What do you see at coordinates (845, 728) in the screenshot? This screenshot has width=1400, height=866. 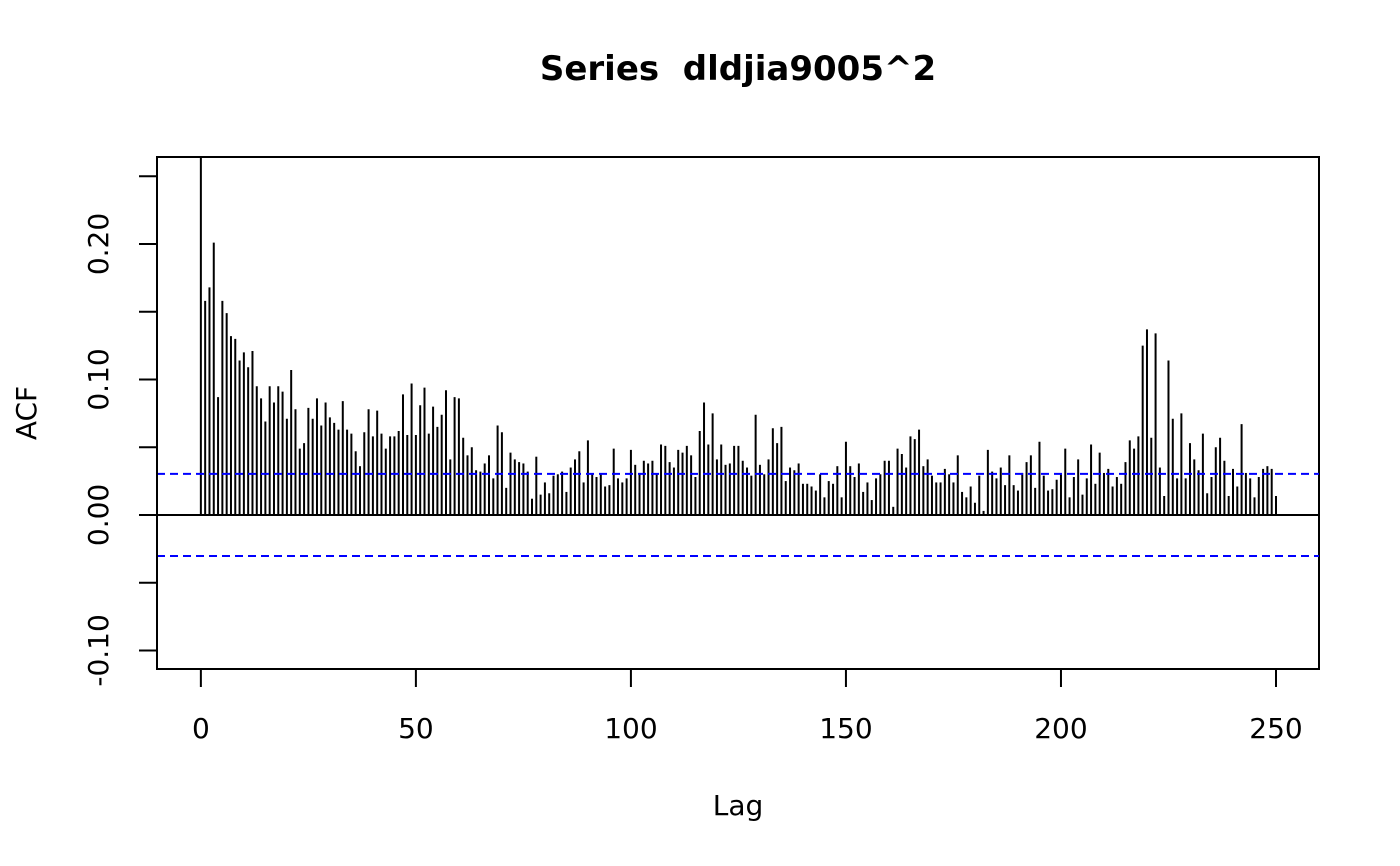 I see `x-tick-label: 150` at bounding box center [845, 728].